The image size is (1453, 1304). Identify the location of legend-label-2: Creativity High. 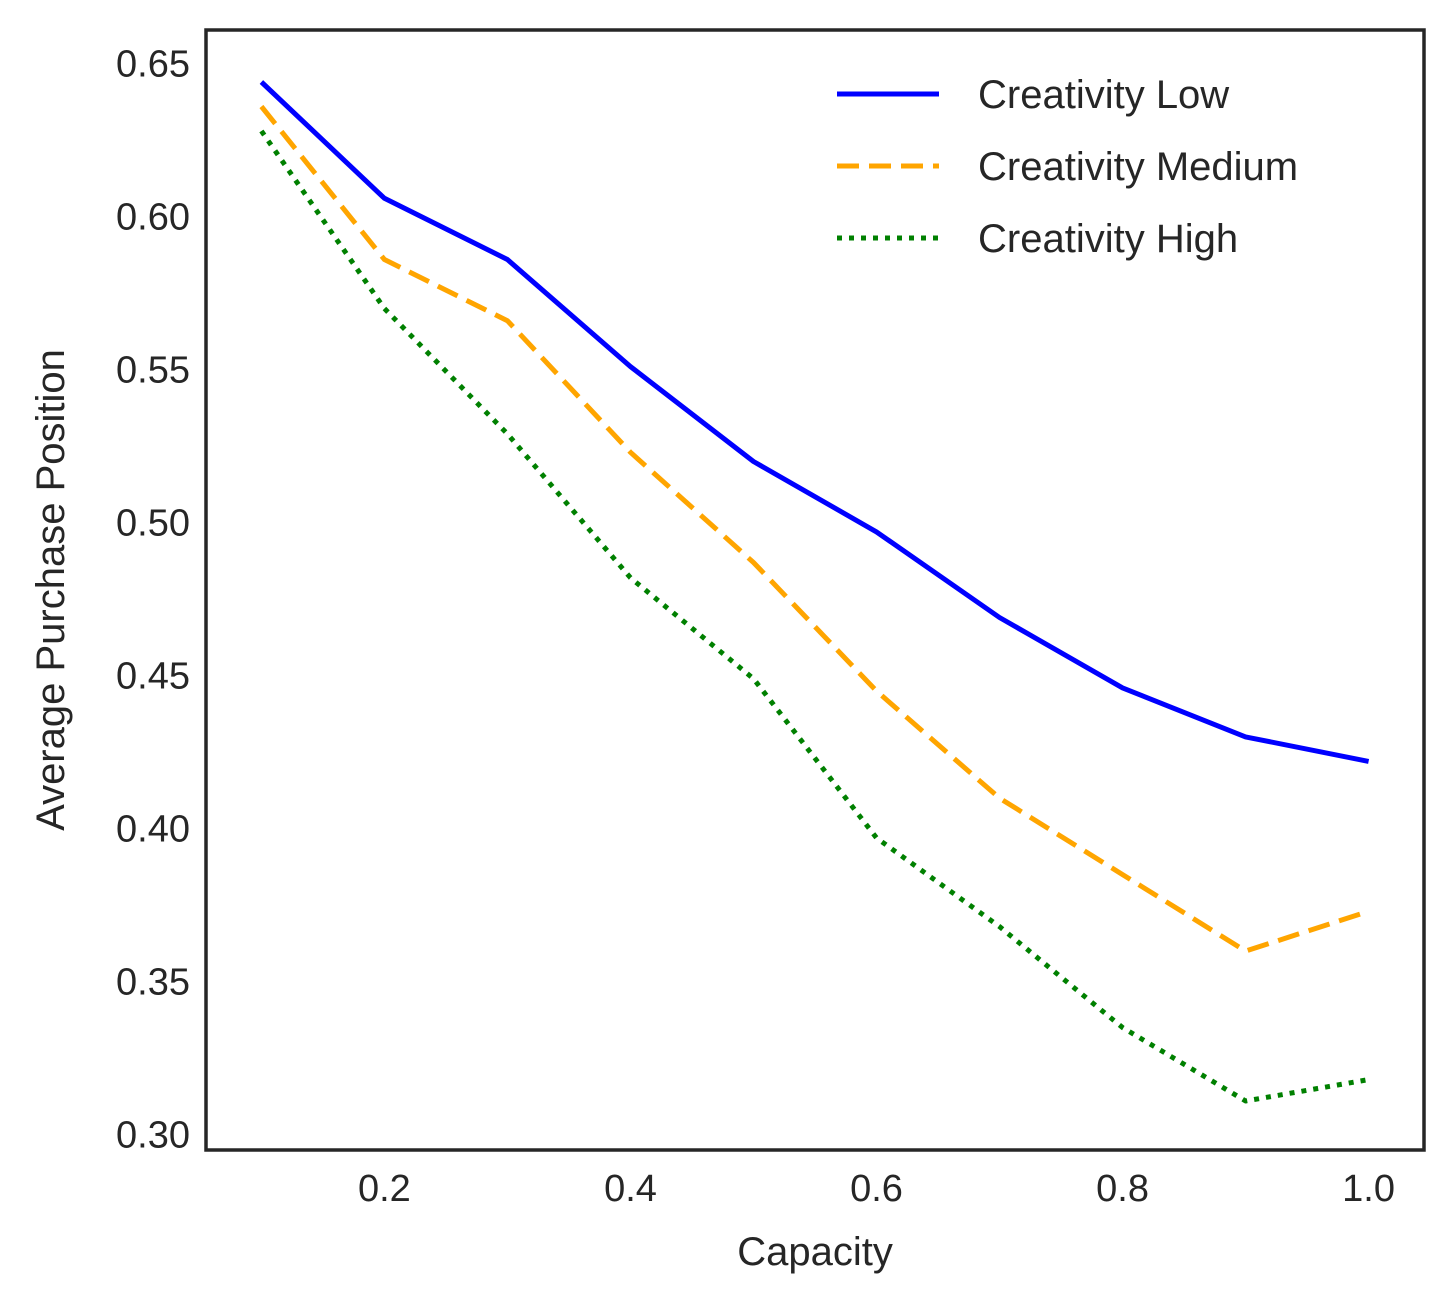
(1108, 239).